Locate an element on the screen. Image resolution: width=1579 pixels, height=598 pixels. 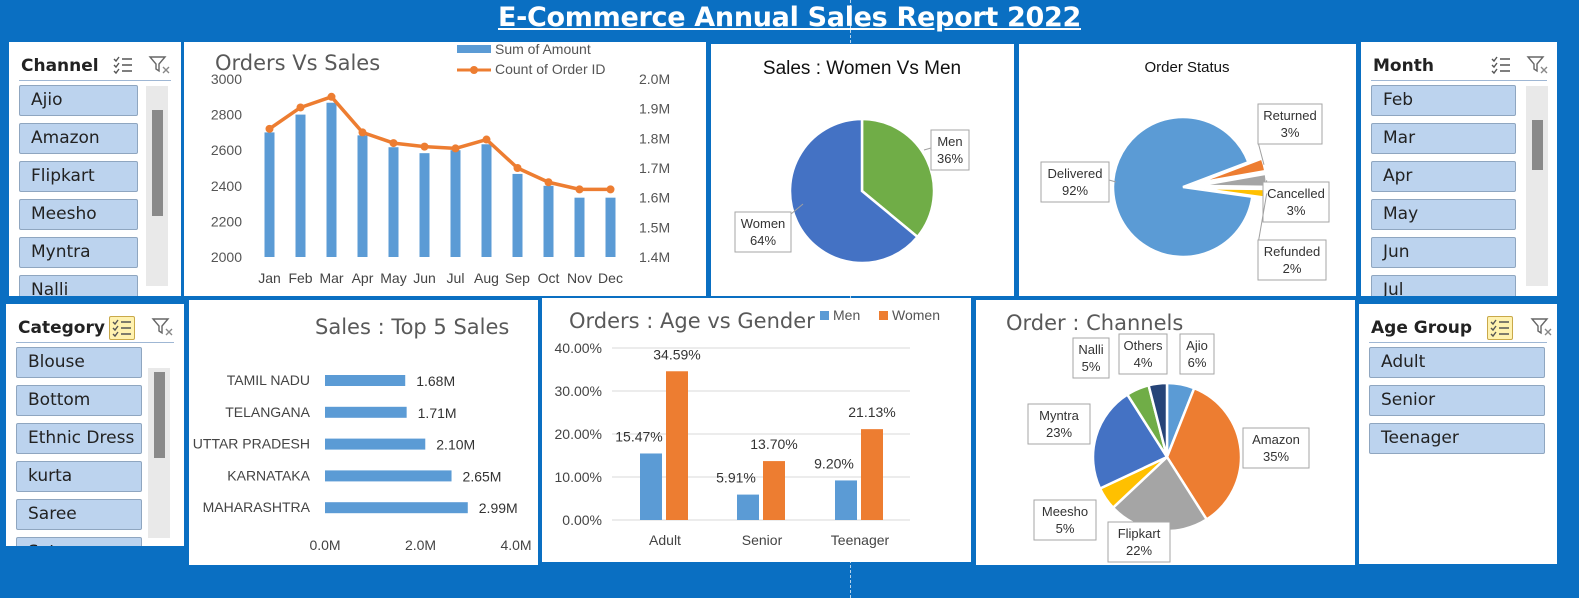
sales-gender-chart: Sales : Women Vs Men Men 36% Women 64% is located at coordinates (862, 170).